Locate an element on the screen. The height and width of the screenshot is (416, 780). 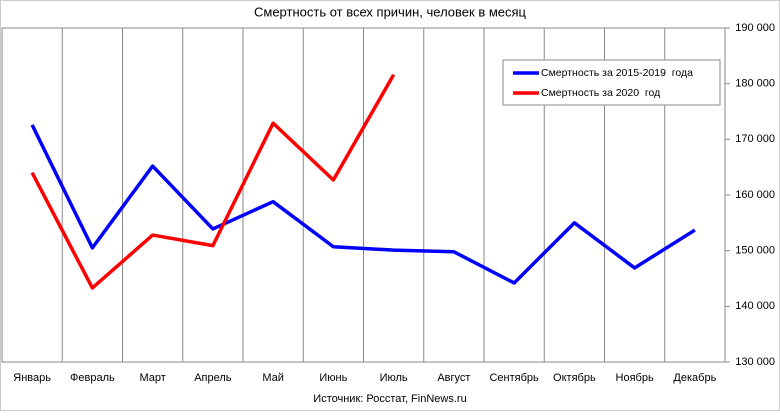
x-tick-label: Ноябрь is located at coordinates (635, 378).